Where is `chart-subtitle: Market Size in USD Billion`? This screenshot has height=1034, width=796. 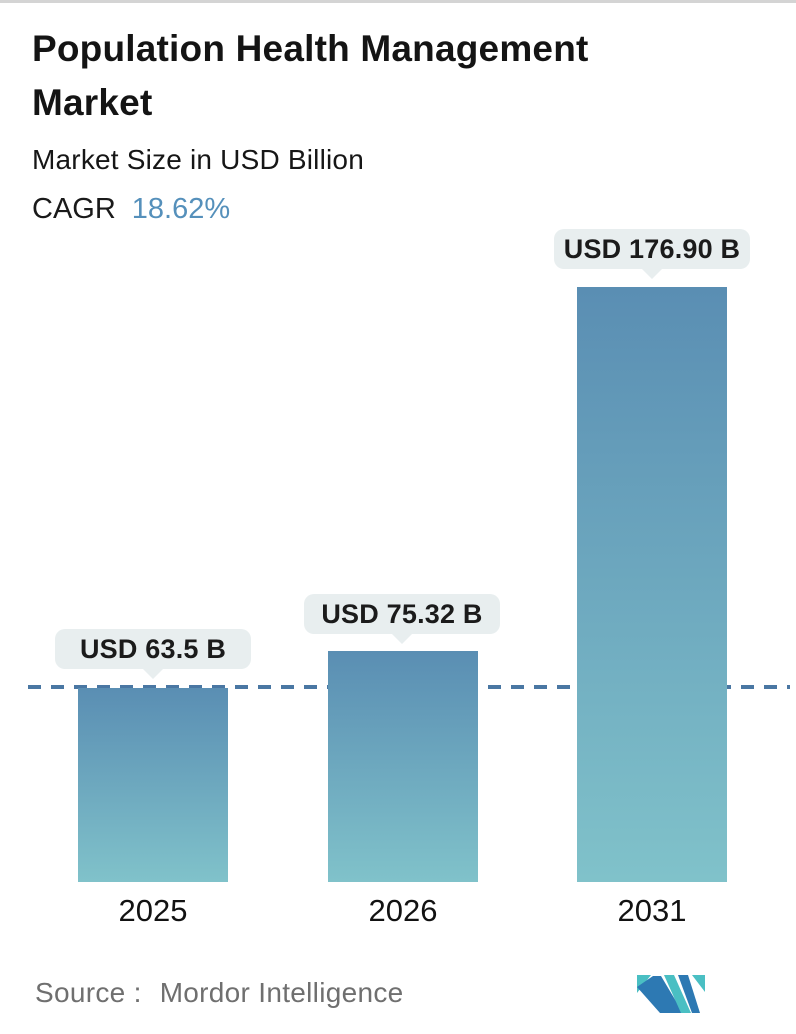 chart-subtitle: Market Size in USD Billion is located at coordinates (198, 159).